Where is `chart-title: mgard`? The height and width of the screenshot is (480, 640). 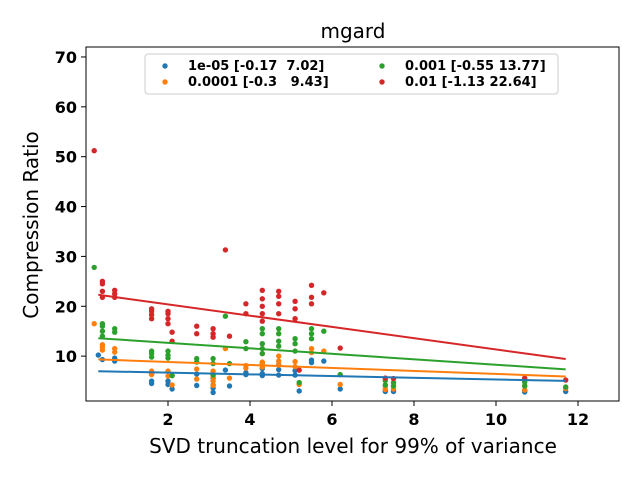
chart-title: mgard is located at coordinates (353, 31).